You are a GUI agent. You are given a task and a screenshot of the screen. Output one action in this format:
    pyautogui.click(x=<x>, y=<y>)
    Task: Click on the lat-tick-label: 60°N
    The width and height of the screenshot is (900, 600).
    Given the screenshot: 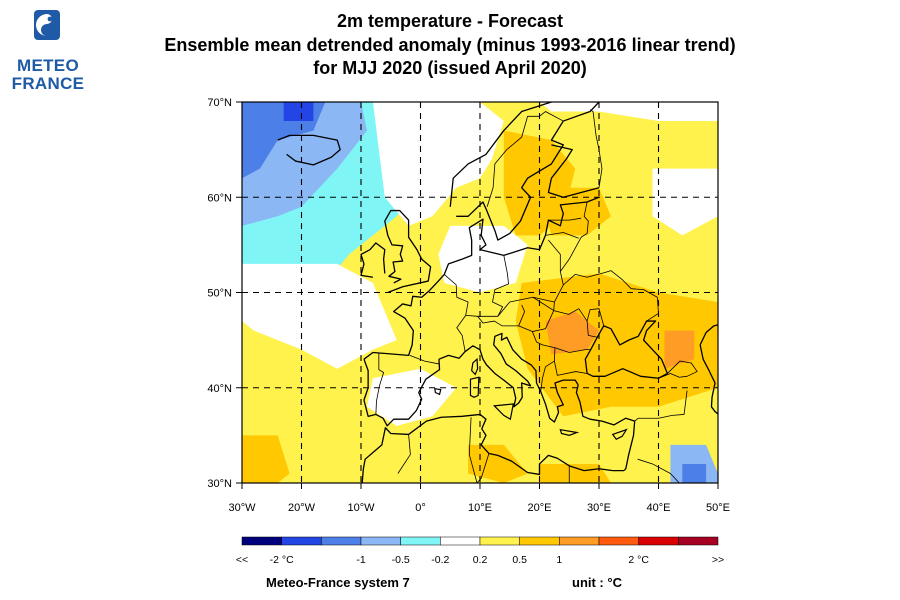 What is the action you would take?
    pyautogui.click(x=219, y=198)
    